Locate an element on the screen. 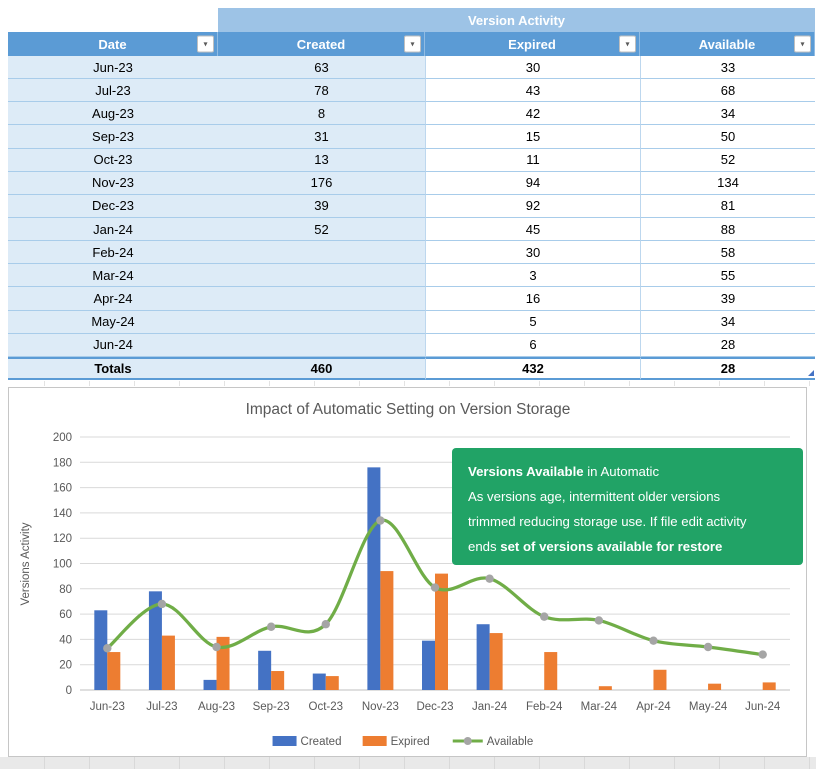 This screenshot has width=816, height=769. cell-created: 63 is located at coordinates (321, 68).